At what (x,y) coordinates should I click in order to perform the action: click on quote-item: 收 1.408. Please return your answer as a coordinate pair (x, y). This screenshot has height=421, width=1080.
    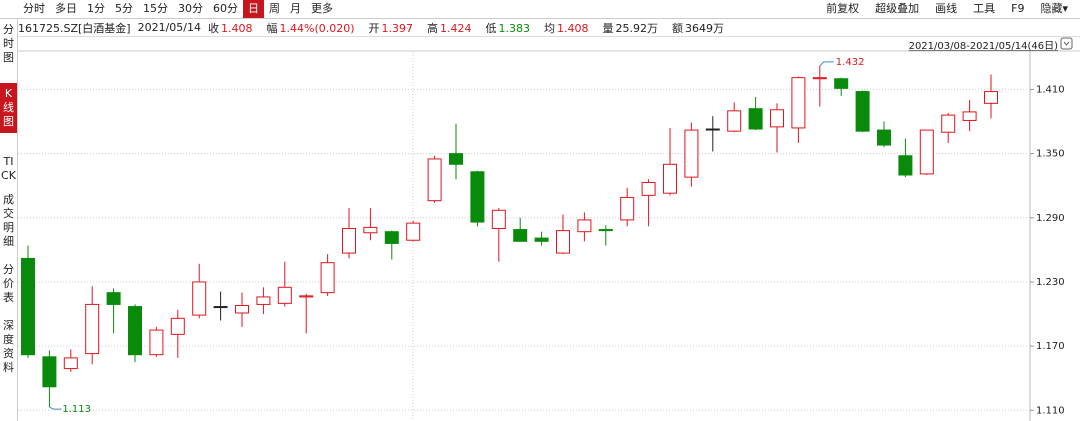
    Looking at the image, I should click on (234, 28).